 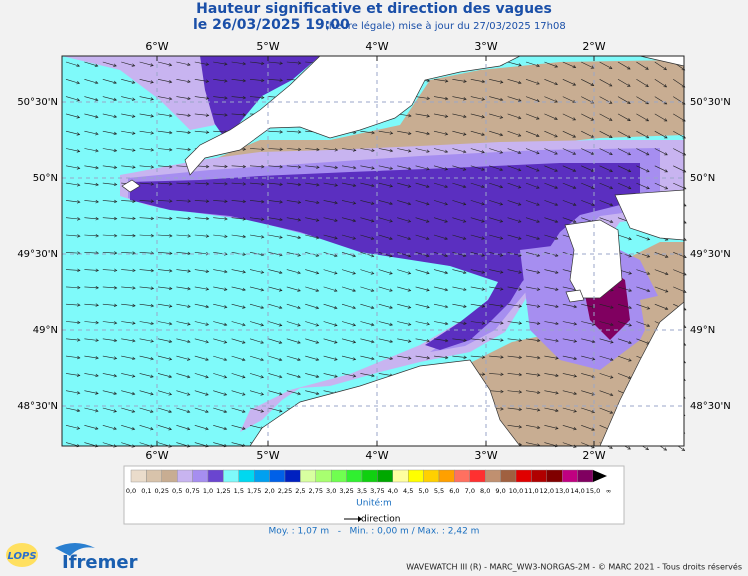 I want to click on color-label: 2,0, so click(x=269, y=491).